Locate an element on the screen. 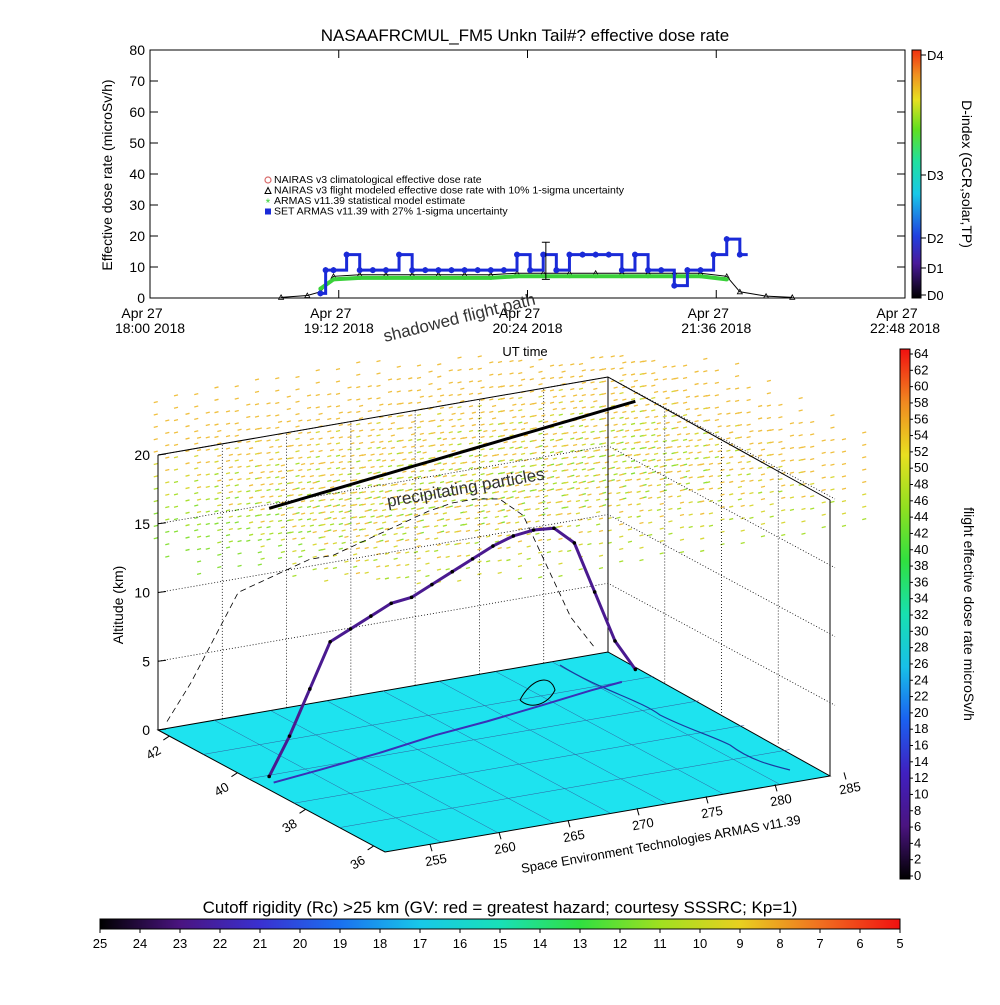  map-parallel is located at coordinates (428, 715).